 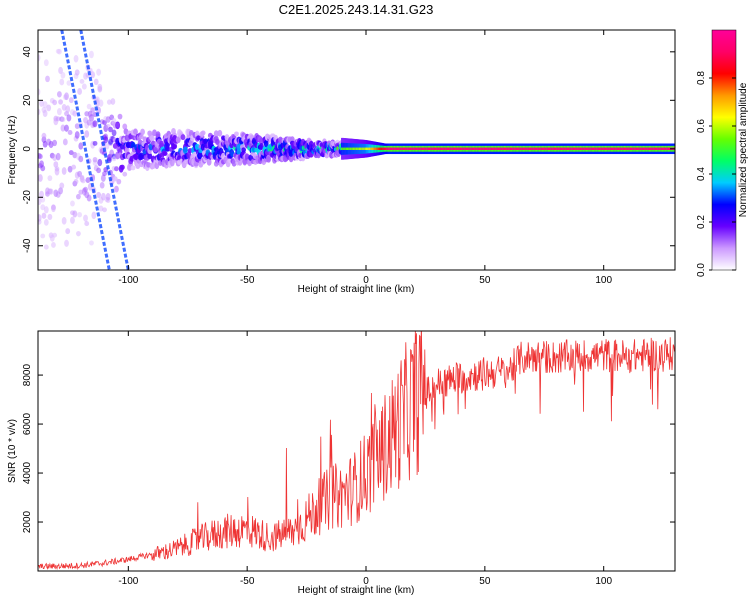 What do you see at coordinates (128, 581) in the screenshot?
I see `snr-xtick-label: -100` at bounding box center [128, 581].